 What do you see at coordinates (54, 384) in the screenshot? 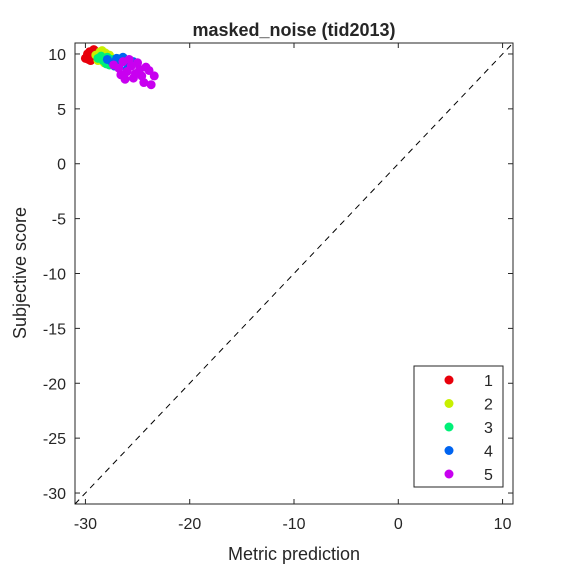
I see `y-tick-label: -20` at bounding box center [54, 384].